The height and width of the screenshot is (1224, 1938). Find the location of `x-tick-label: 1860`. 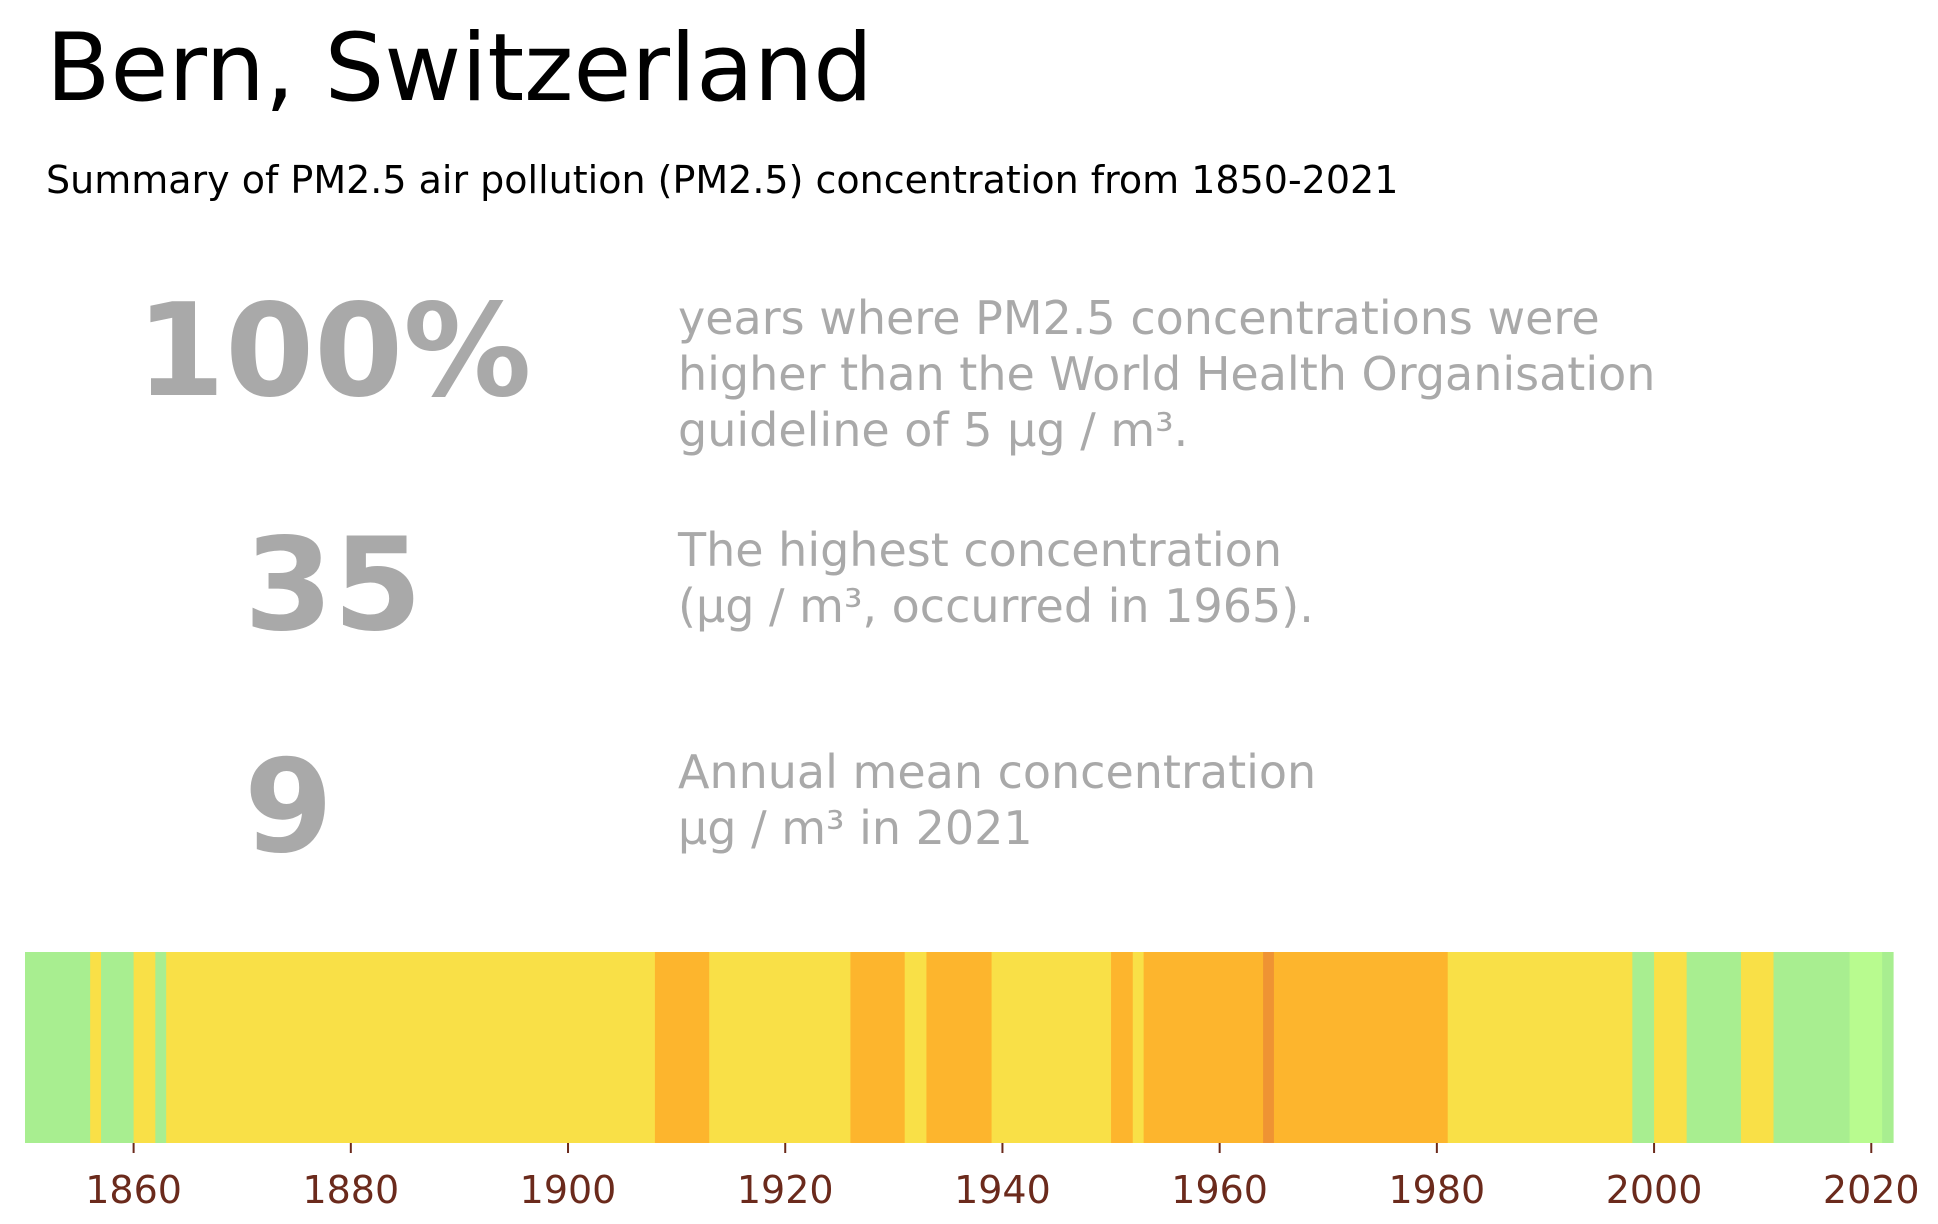

x-tick-label: 1860 is located at coordinates (133, 1190).